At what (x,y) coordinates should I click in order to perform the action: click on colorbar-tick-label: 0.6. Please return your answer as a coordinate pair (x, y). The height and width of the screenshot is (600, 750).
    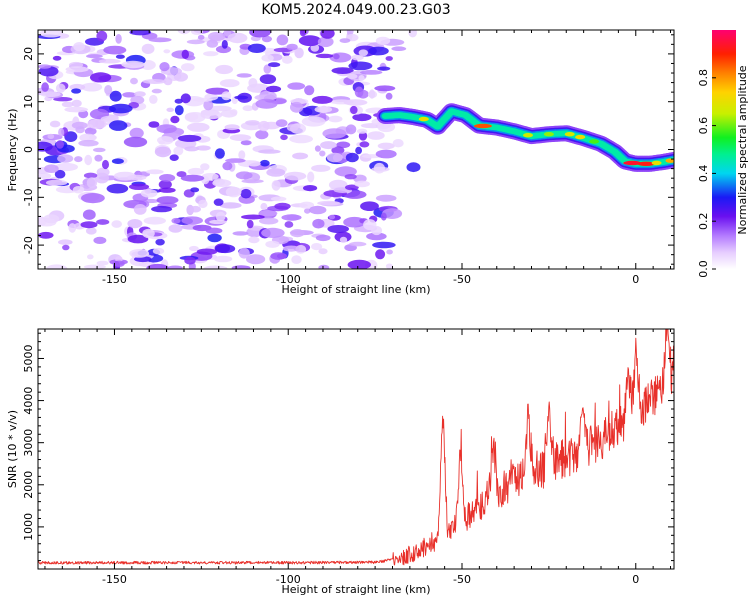
    Looking at the image, I should click on (703, 126).